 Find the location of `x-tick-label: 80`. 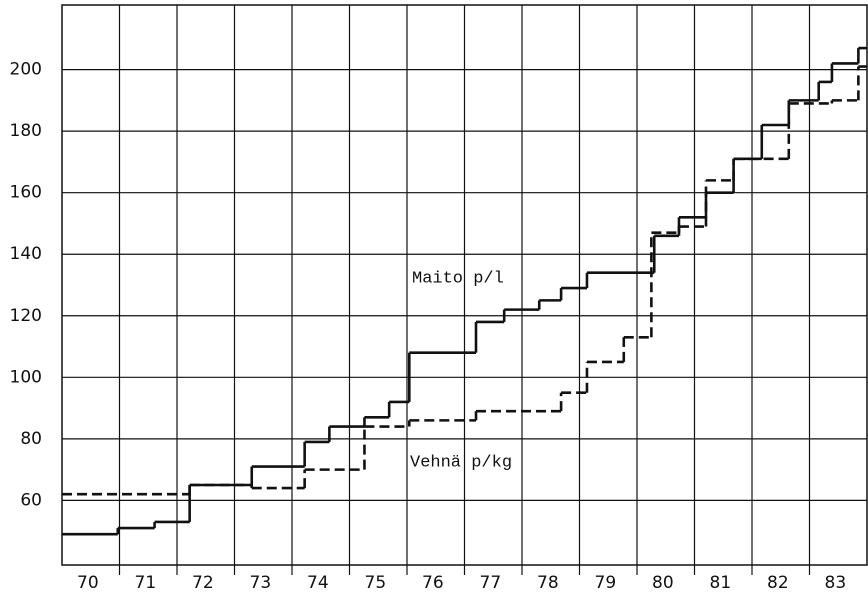

x-tick-label: 80 is located at coordinates (663, 583).